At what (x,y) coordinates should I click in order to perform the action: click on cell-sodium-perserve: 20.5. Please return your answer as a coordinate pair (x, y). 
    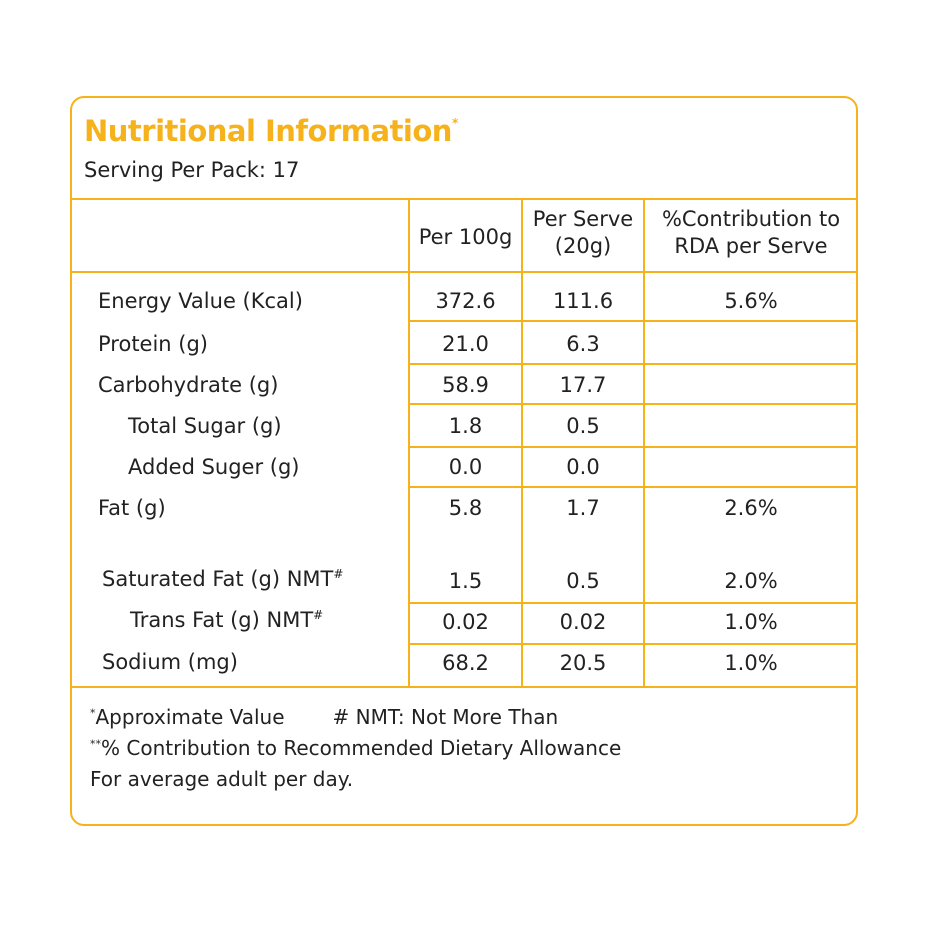
    Looking at the image, I should click on (583, 663).